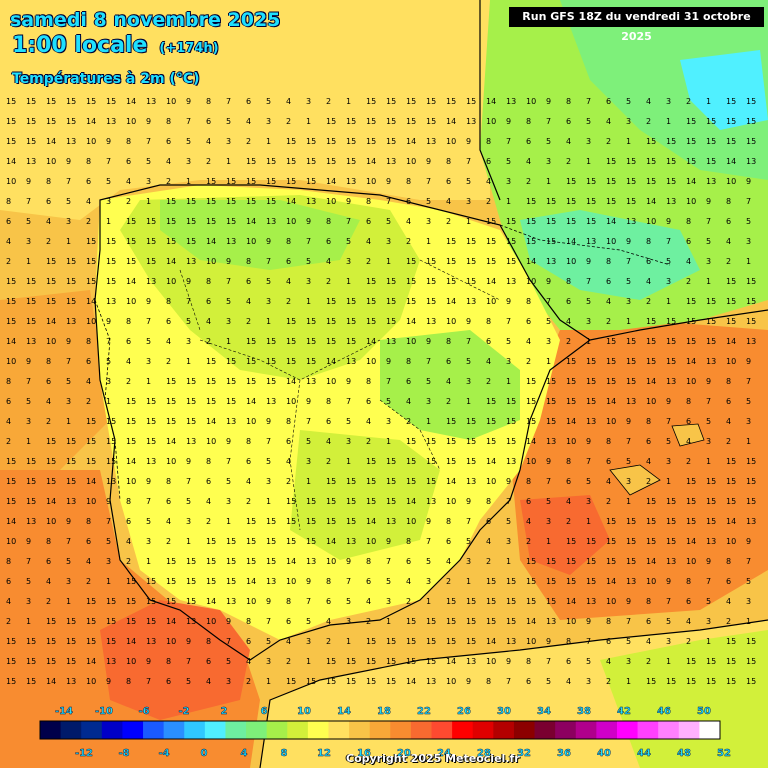 The width and height of the screenshot is (768, 768). What do you see at coordinates (384, 711) in the screenshot?
I see `legend-label-top: 18` at bounding box center [384, 711].